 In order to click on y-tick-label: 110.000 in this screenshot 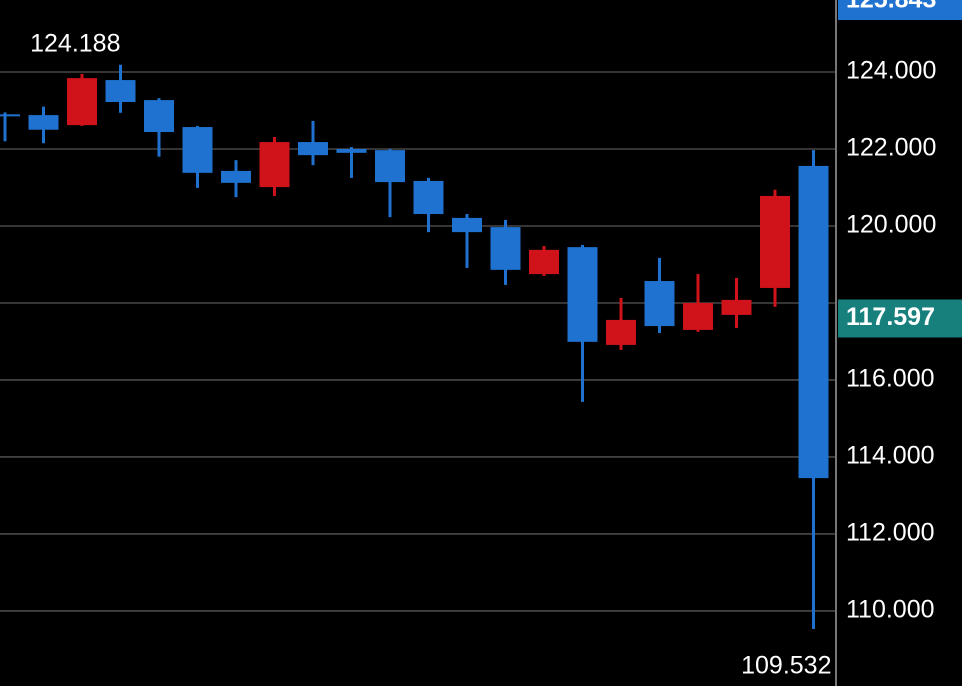, I will do `click(890, 610)`.